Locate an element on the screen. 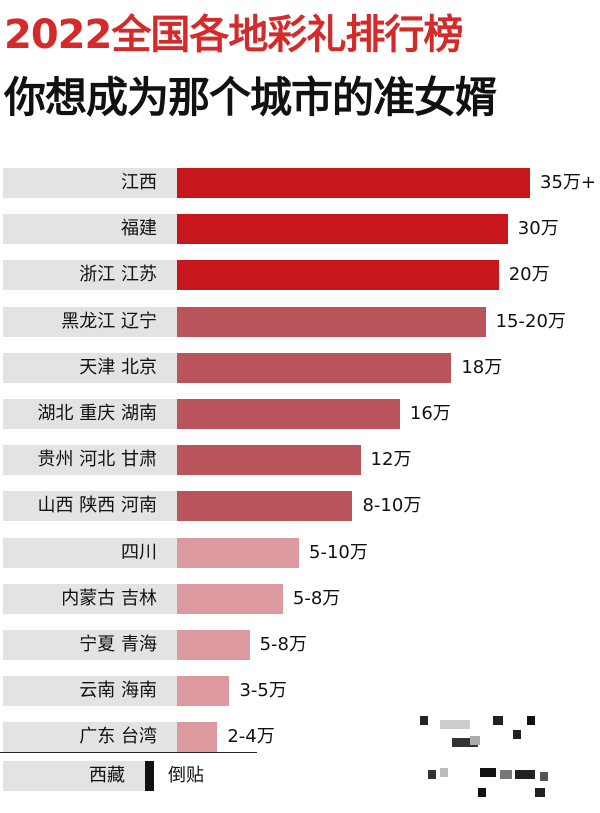  category-label: 福建 is located at coordinates (90, 229).